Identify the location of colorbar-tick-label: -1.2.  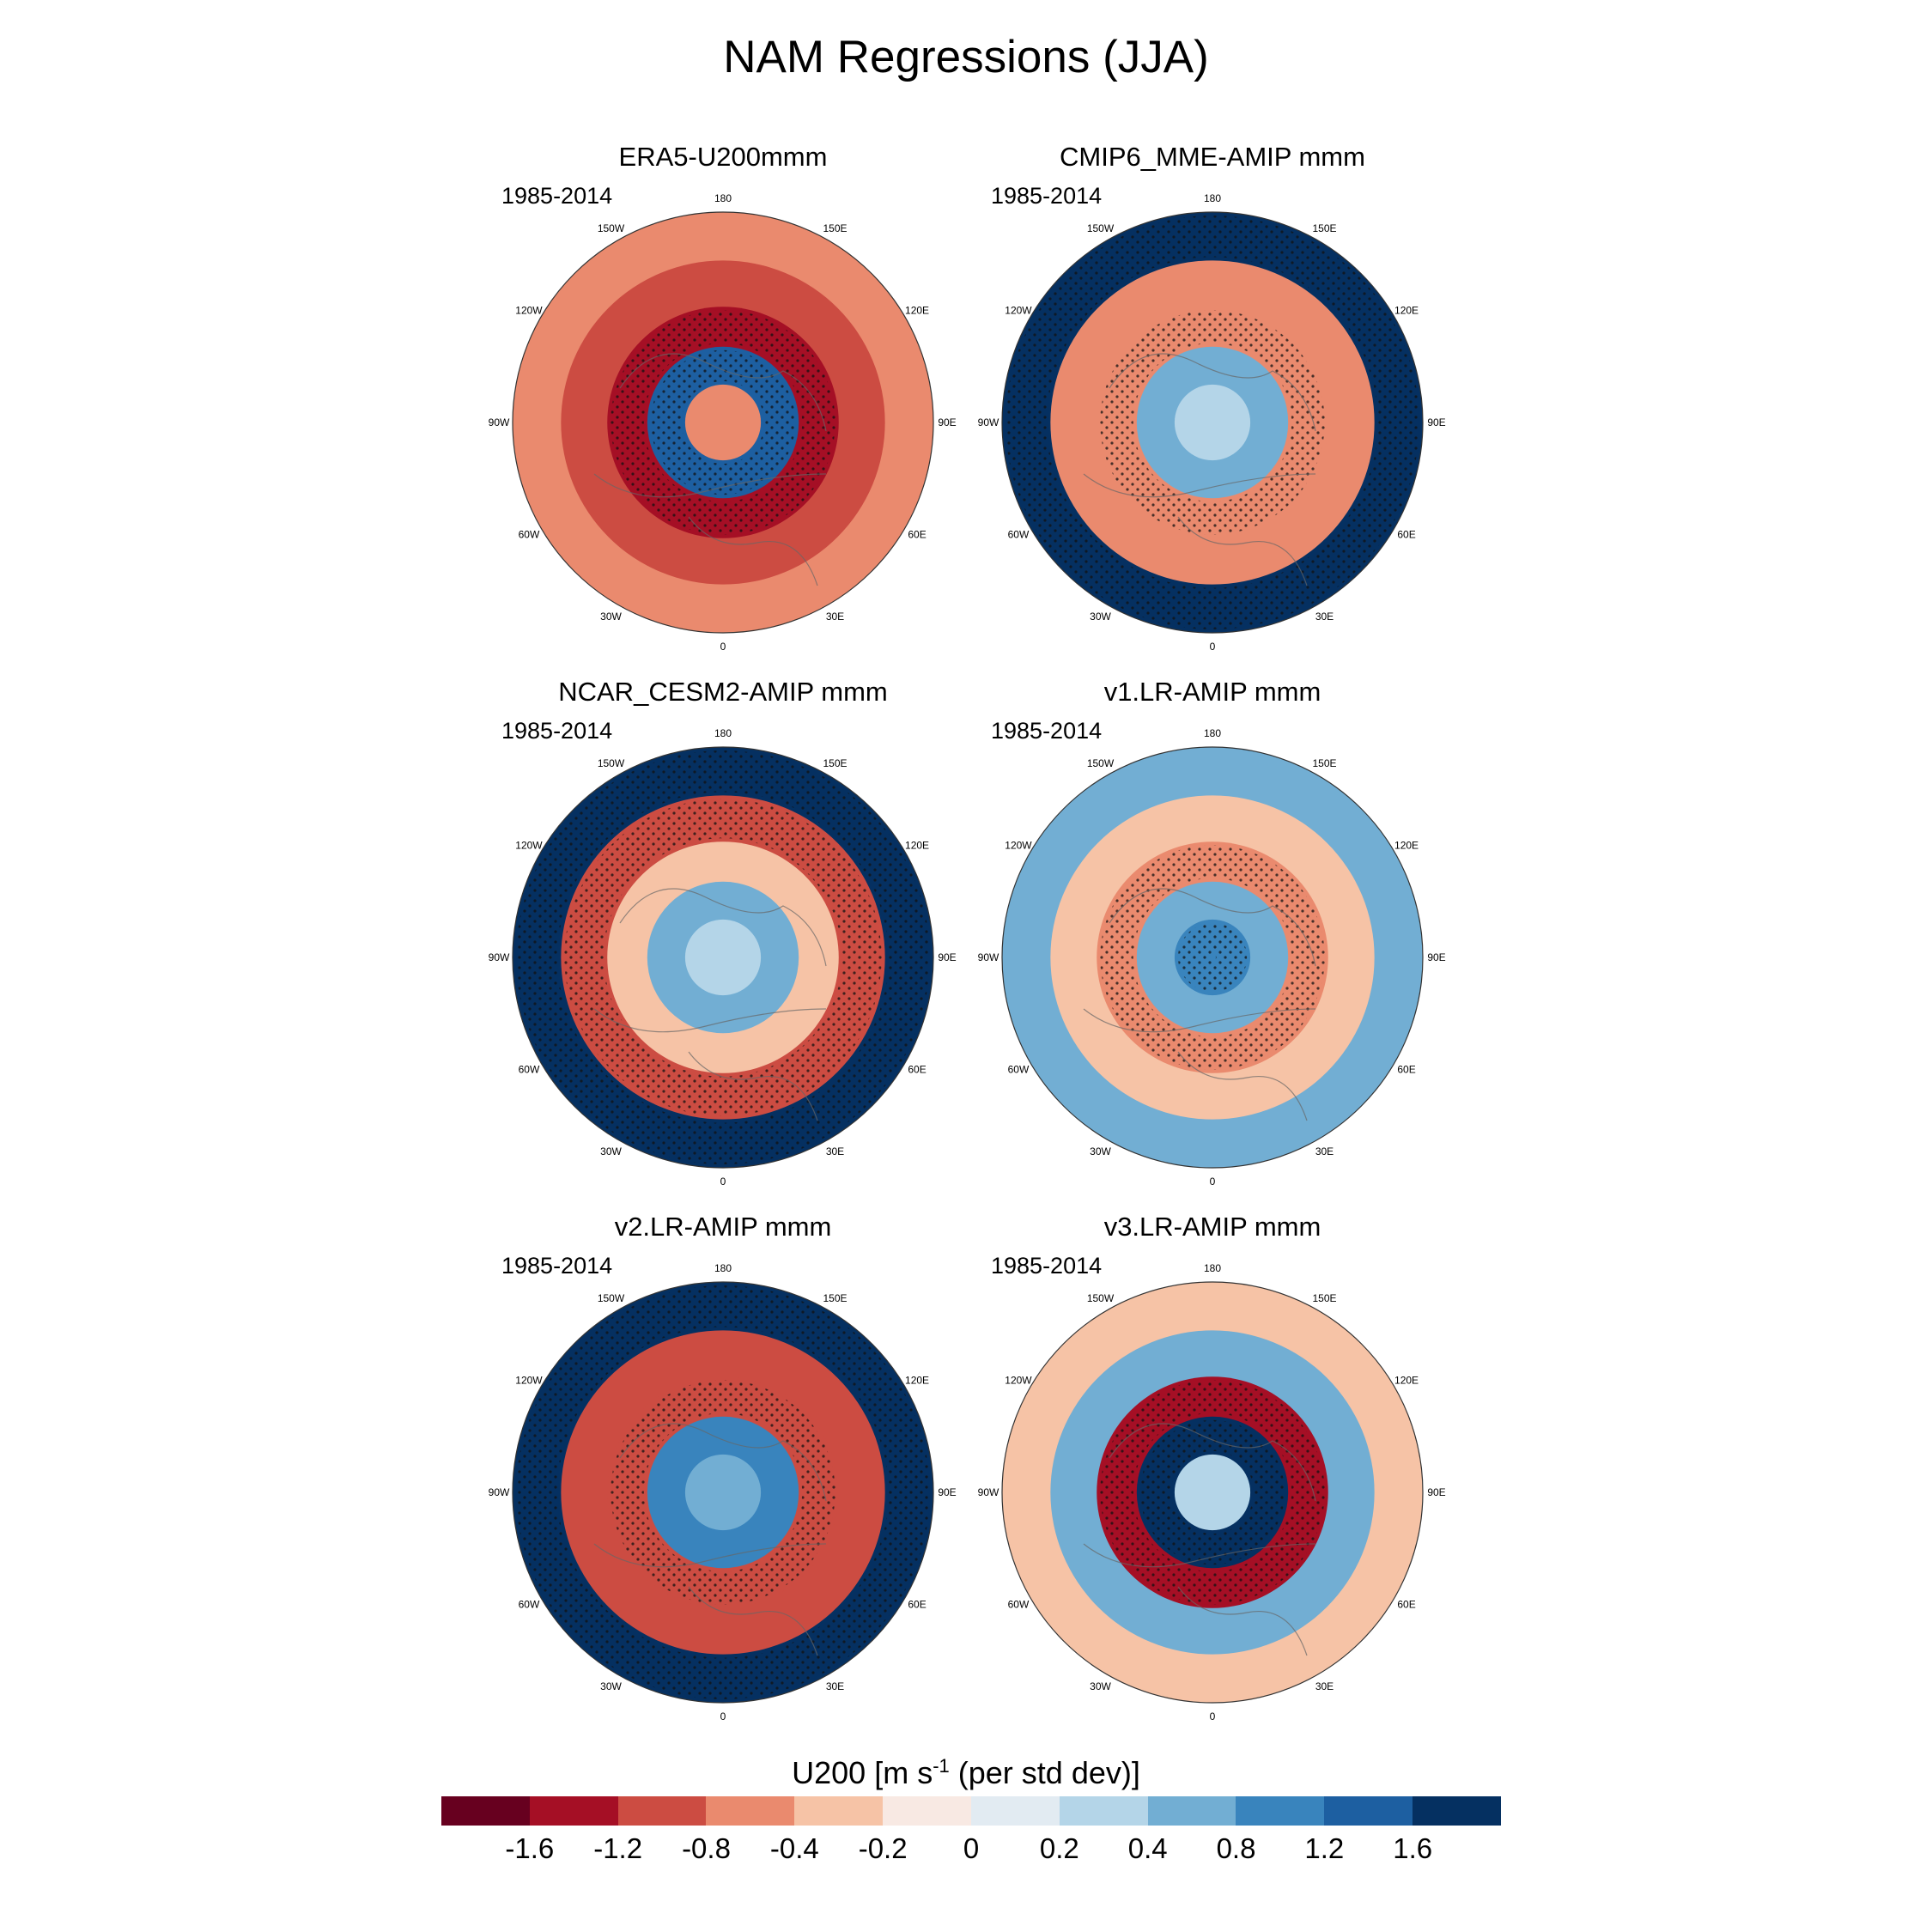
(618, 1848).